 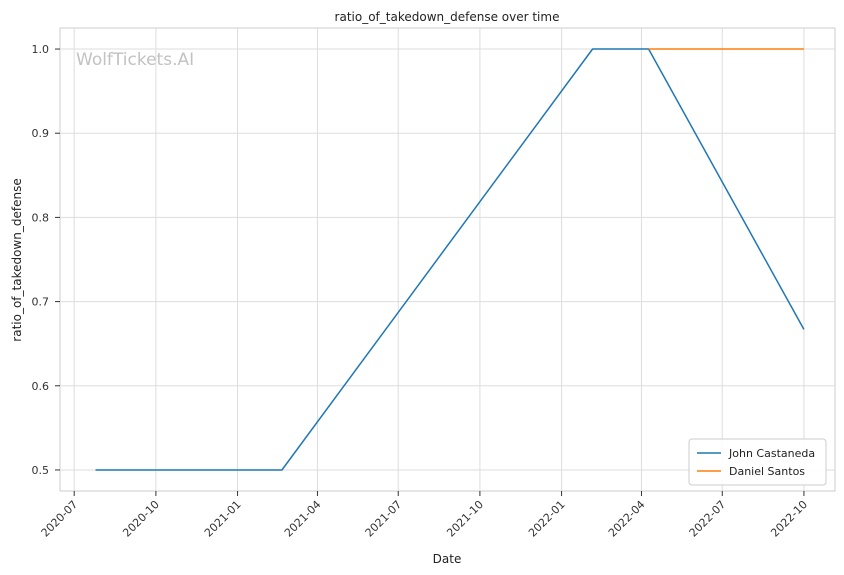 What do you see at coordinates (447, 559) in the screenshot?
I see `x-axis-label: Date` at bounding box center [447, 559].